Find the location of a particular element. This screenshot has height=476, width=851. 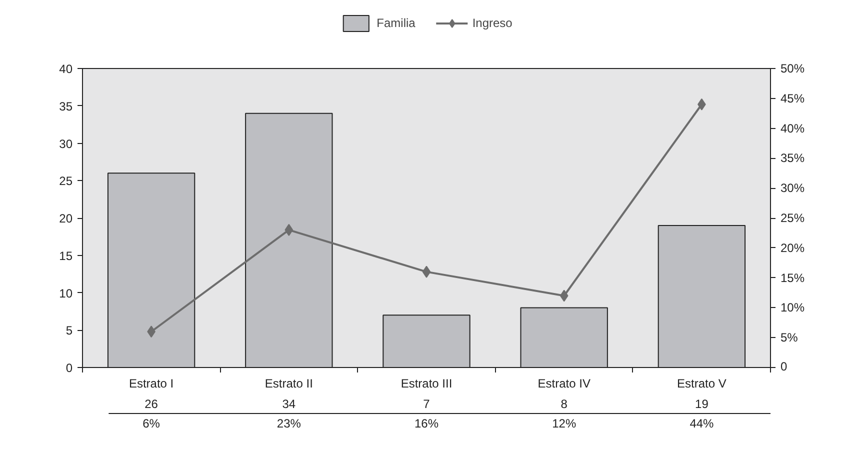

y2-tick-label: 45% is located at coordinates (792, 98).